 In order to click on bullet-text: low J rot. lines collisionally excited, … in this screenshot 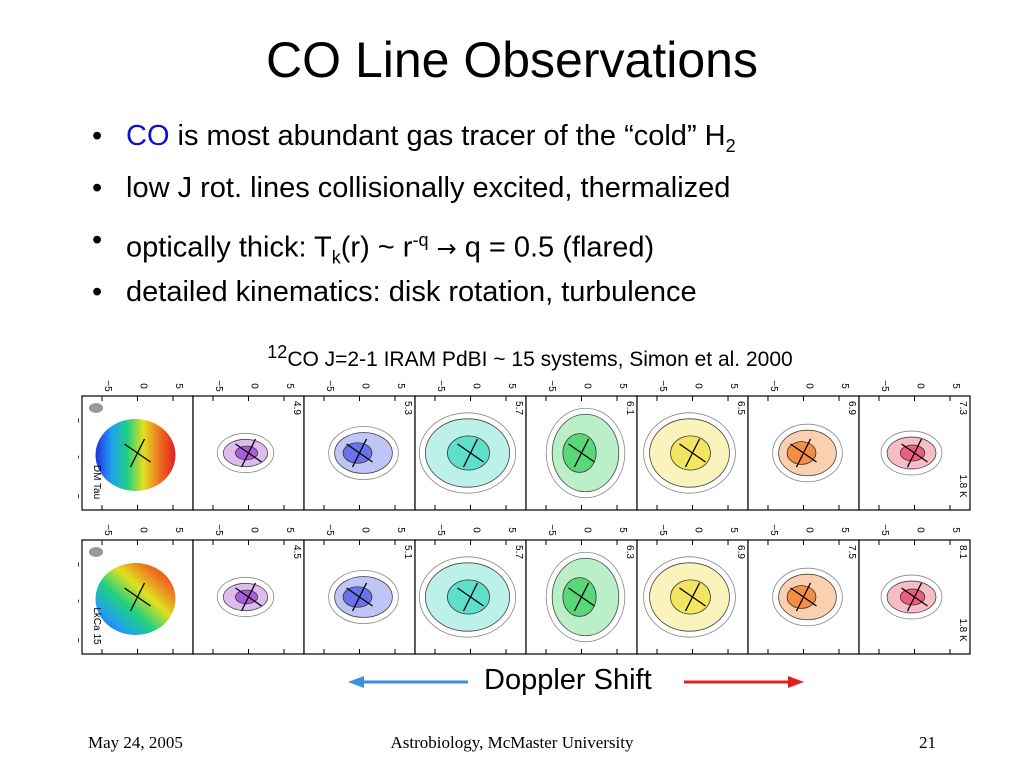, I will do `click(428, 188)`.